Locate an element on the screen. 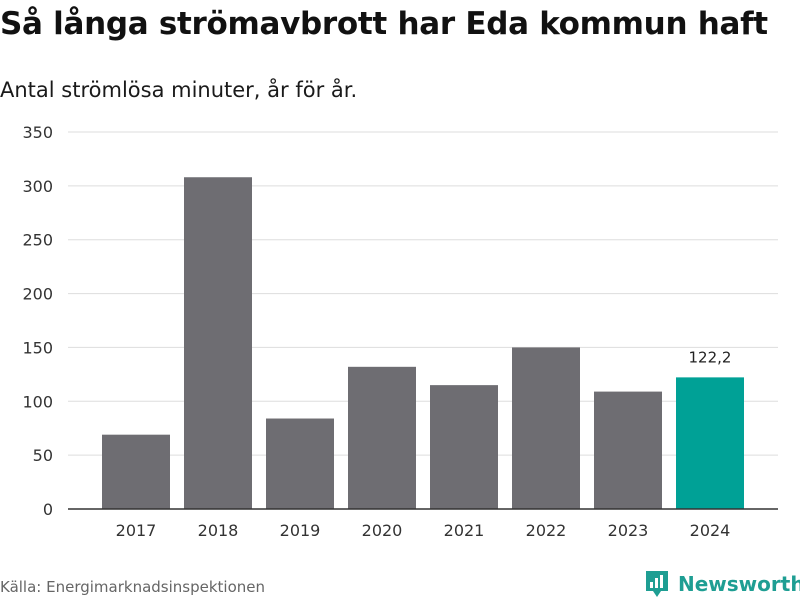 The image size is (800, 600). y-tick-label: 100 is located at coordinates (37, 401).